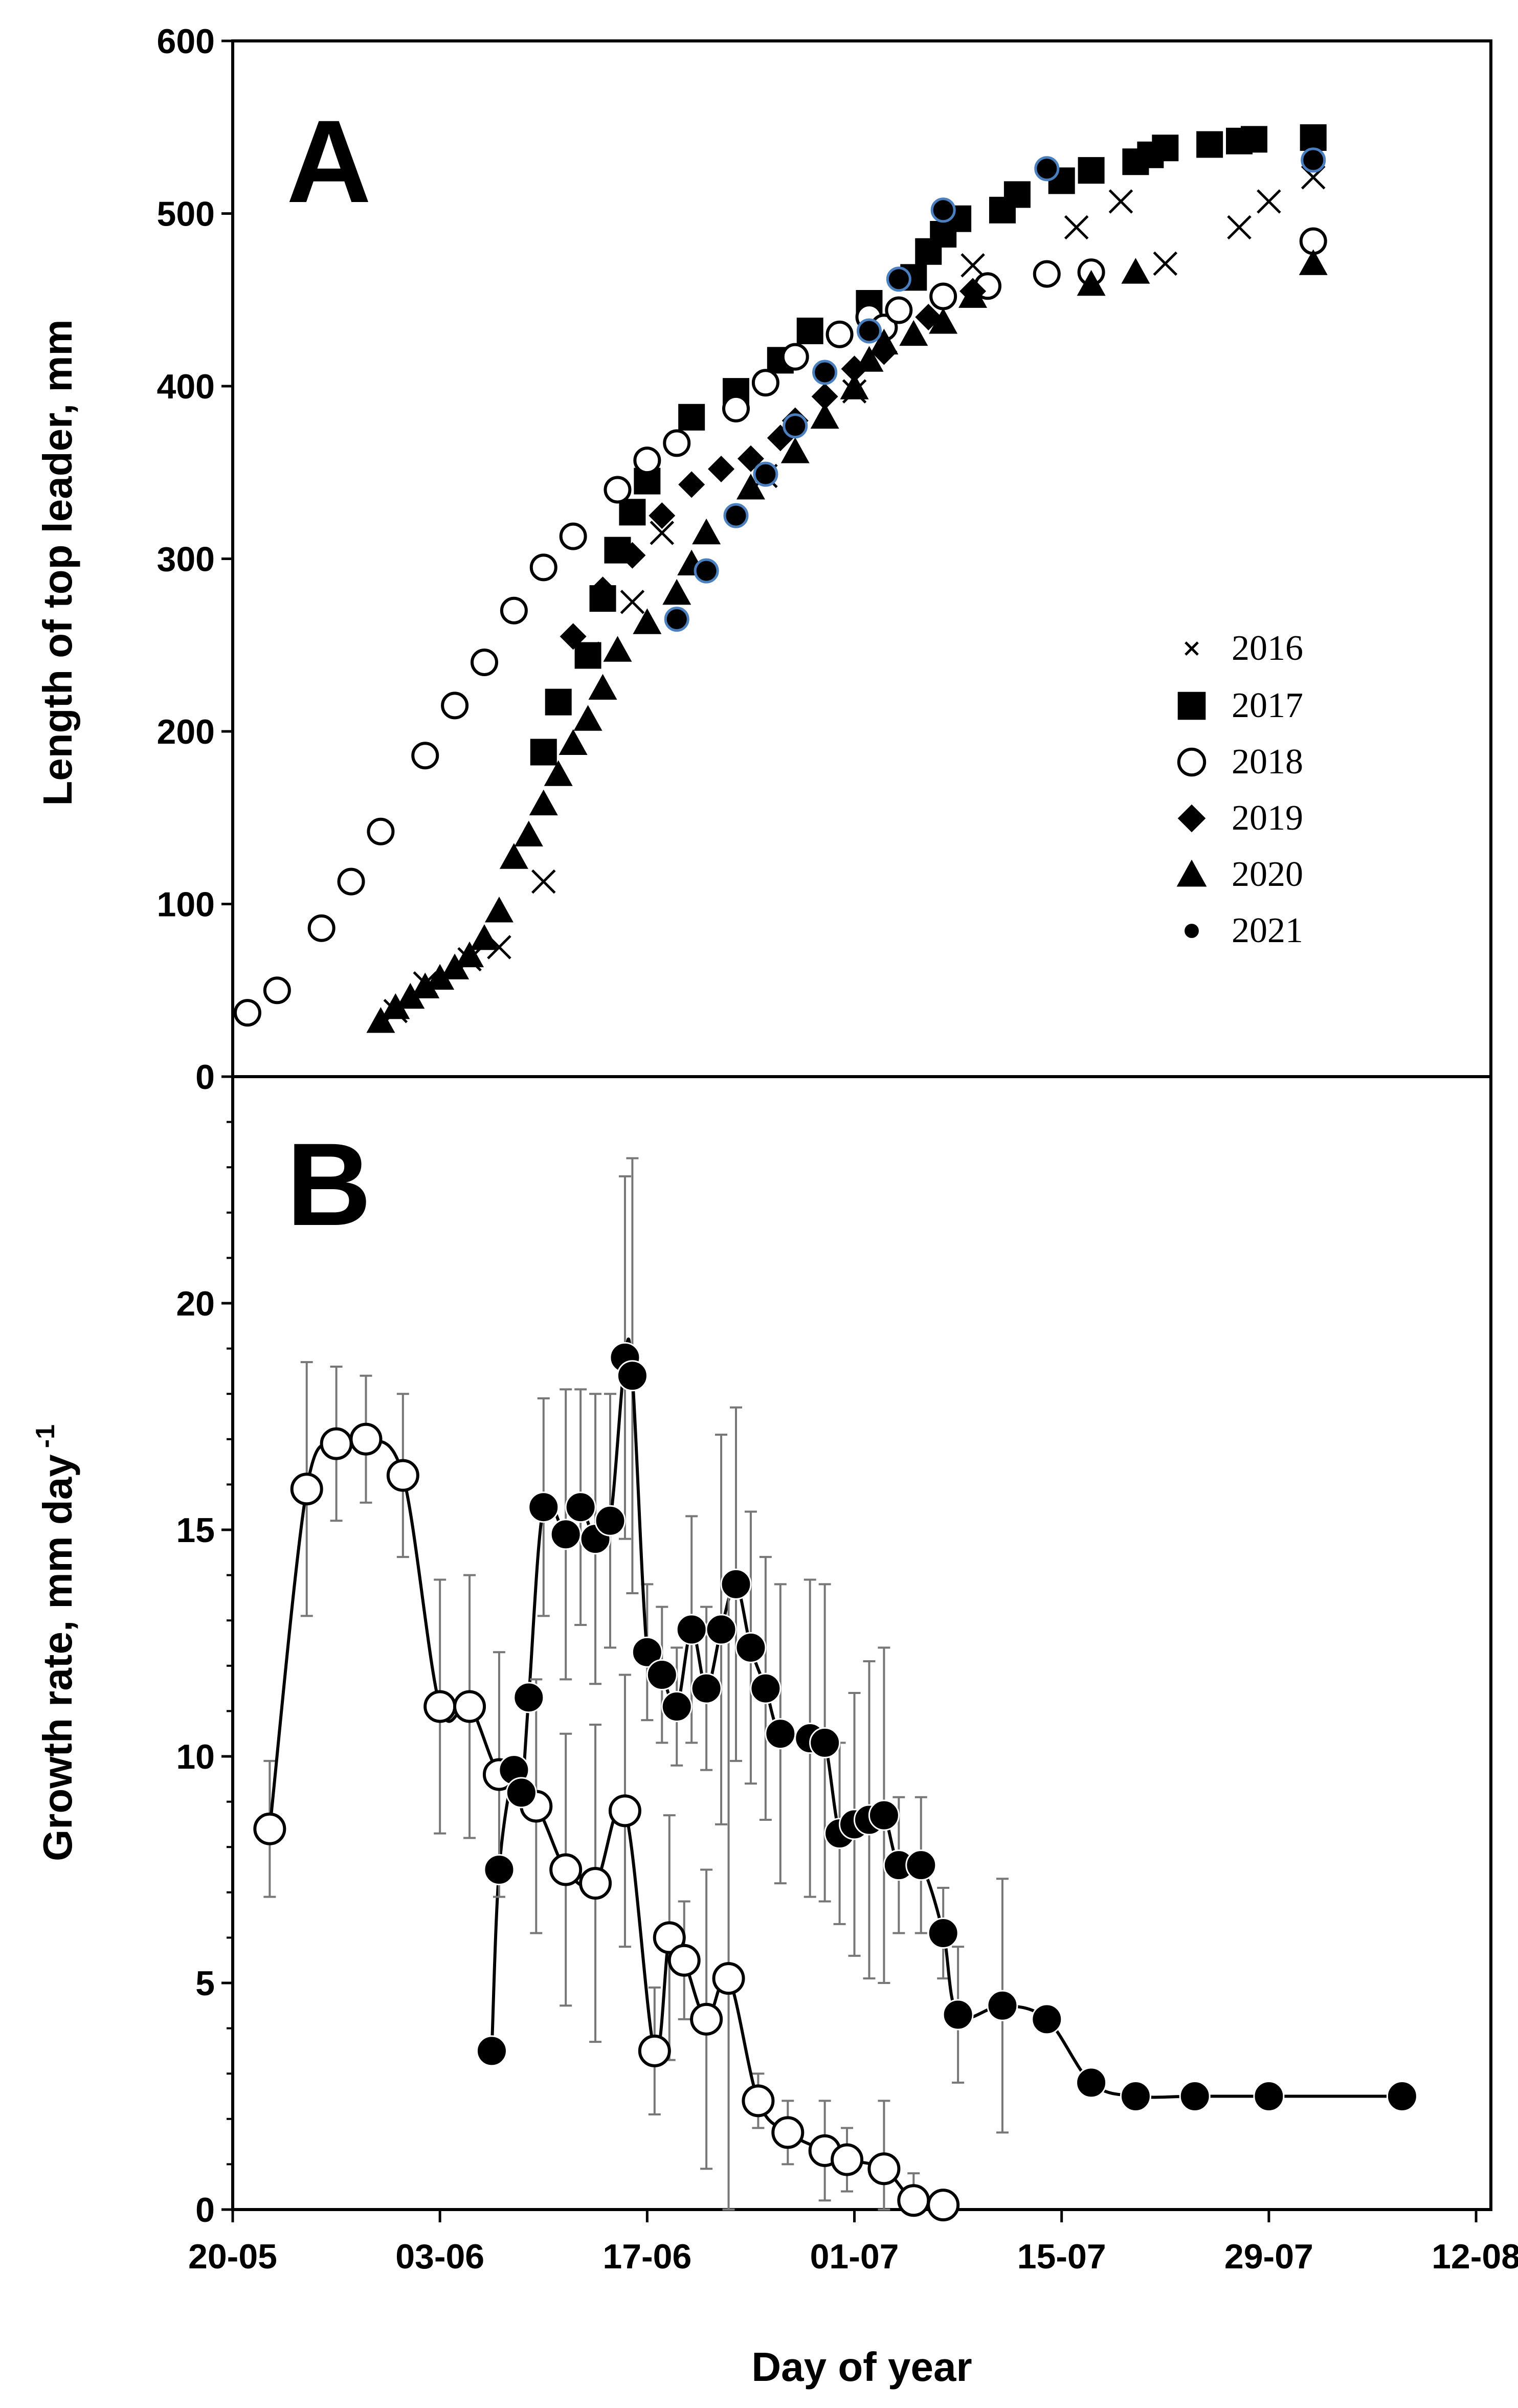 The width and height of the screenshot is (1518, 2408). I want to click on panel-a-y-ticks: 0 100 200 300 400 500 600, so click(195, 559).